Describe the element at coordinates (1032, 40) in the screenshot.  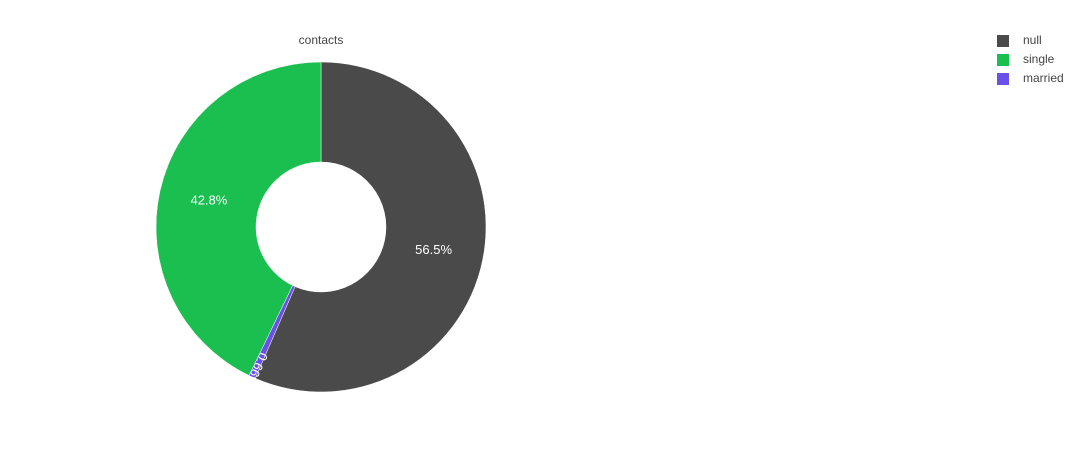
I see `legend-label: null` at that location.